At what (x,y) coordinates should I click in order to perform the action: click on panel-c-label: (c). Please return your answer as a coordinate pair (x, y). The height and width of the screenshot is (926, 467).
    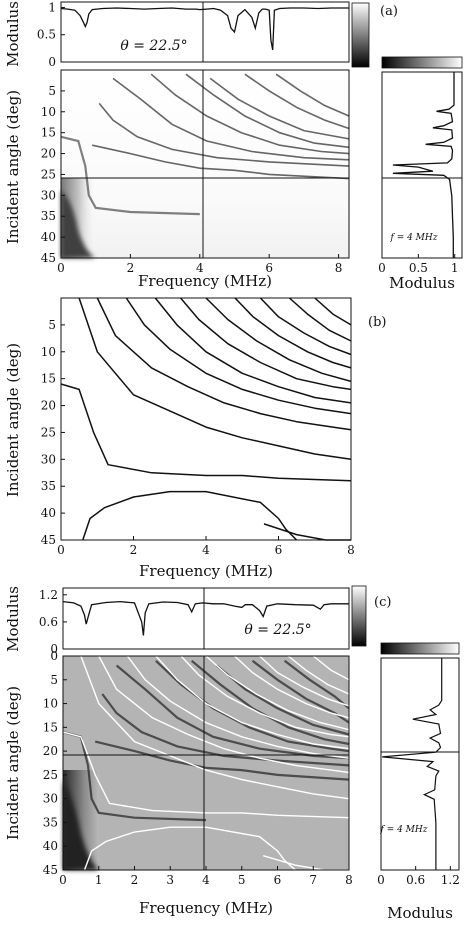
    Looking at the image, I should click on (382, 602).